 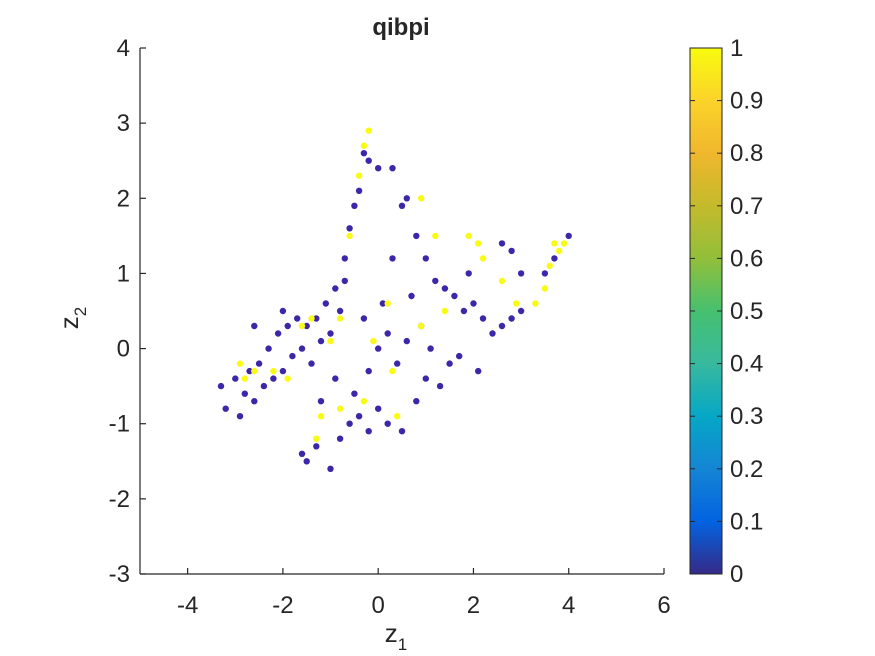 I want to click on y-tick-label: 0, so click(x=123, y=349).